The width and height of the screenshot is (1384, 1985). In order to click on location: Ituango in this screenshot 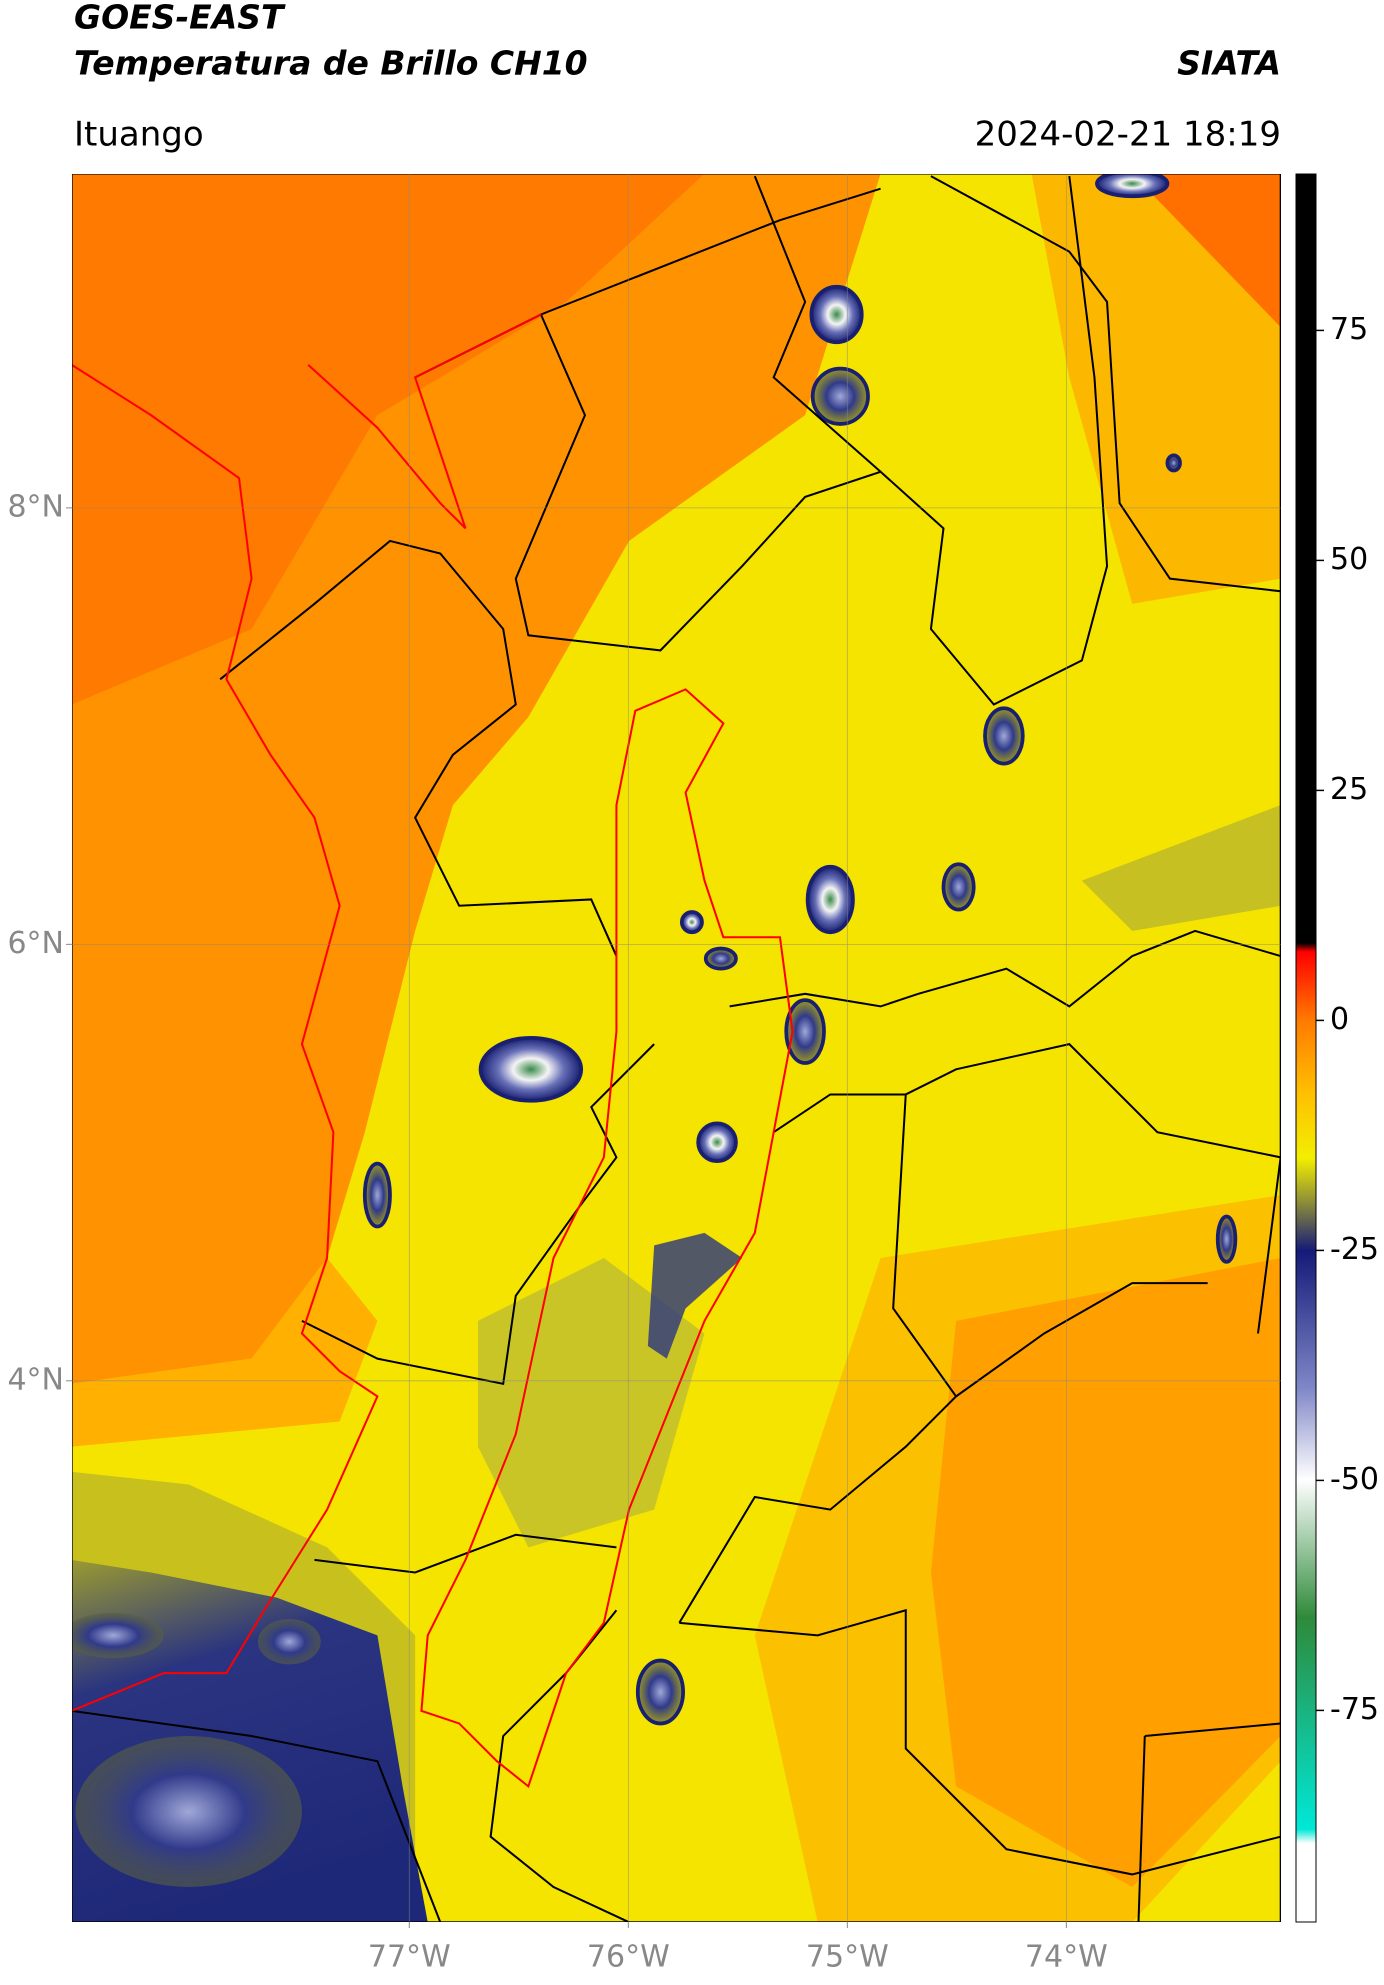, I will do `click(139, 135)`.